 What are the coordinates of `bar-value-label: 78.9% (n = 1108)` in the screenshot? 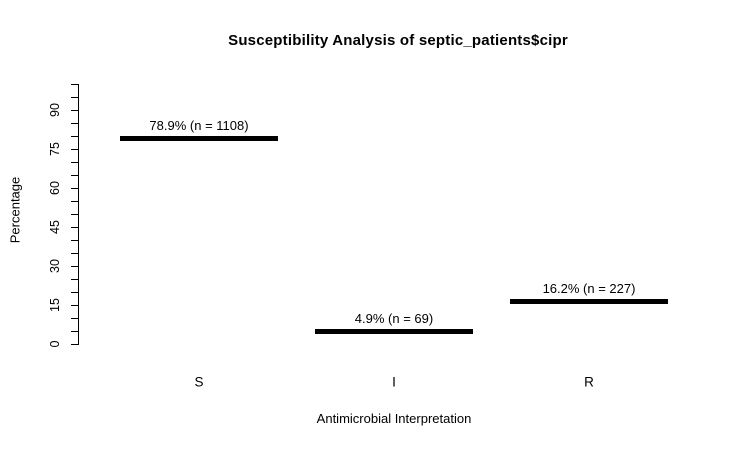 It's located at (199, 126).